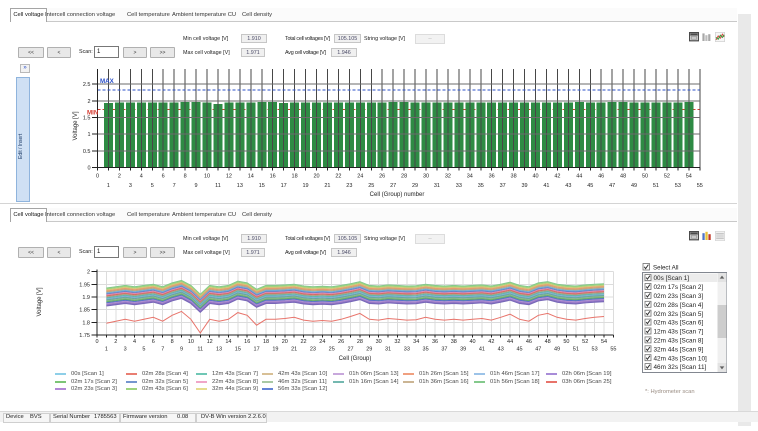  Describe the element at coordinates (371, 186) in the screenshot. I see `svg-text: 25` at that location.